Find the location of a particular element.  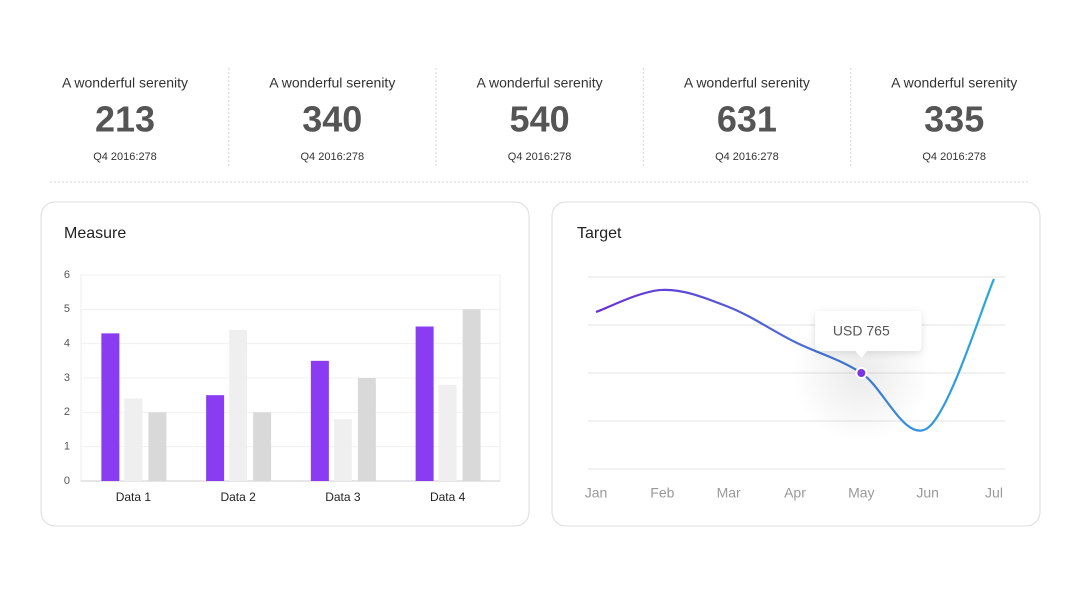

stat-value: 540 is located at coordinates (540, 119).